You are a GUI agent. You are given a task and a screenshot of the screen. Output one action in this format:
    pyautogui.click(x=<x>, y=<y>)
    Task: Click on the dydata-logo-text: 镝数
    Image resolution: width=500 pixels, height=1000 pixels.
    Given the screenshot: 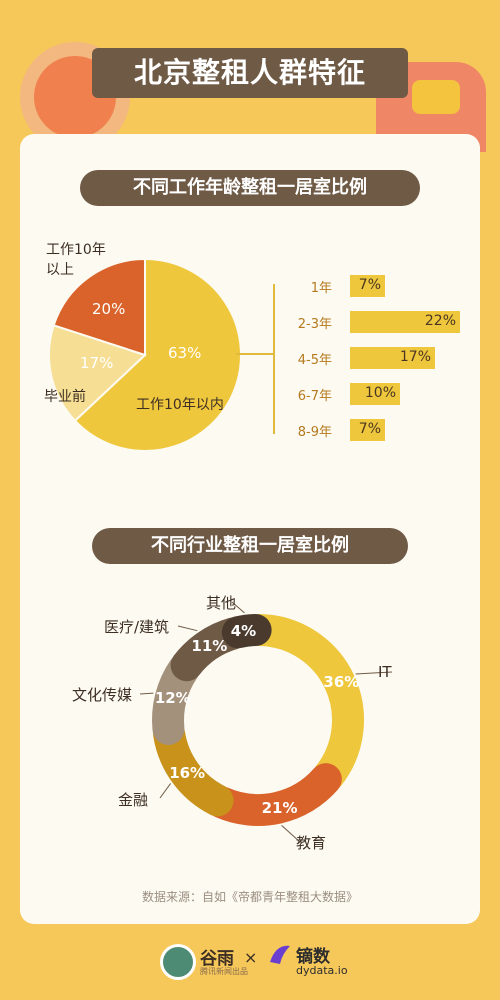 What is the action you would take?
    pyautogui.click(x=313, y=957)
    